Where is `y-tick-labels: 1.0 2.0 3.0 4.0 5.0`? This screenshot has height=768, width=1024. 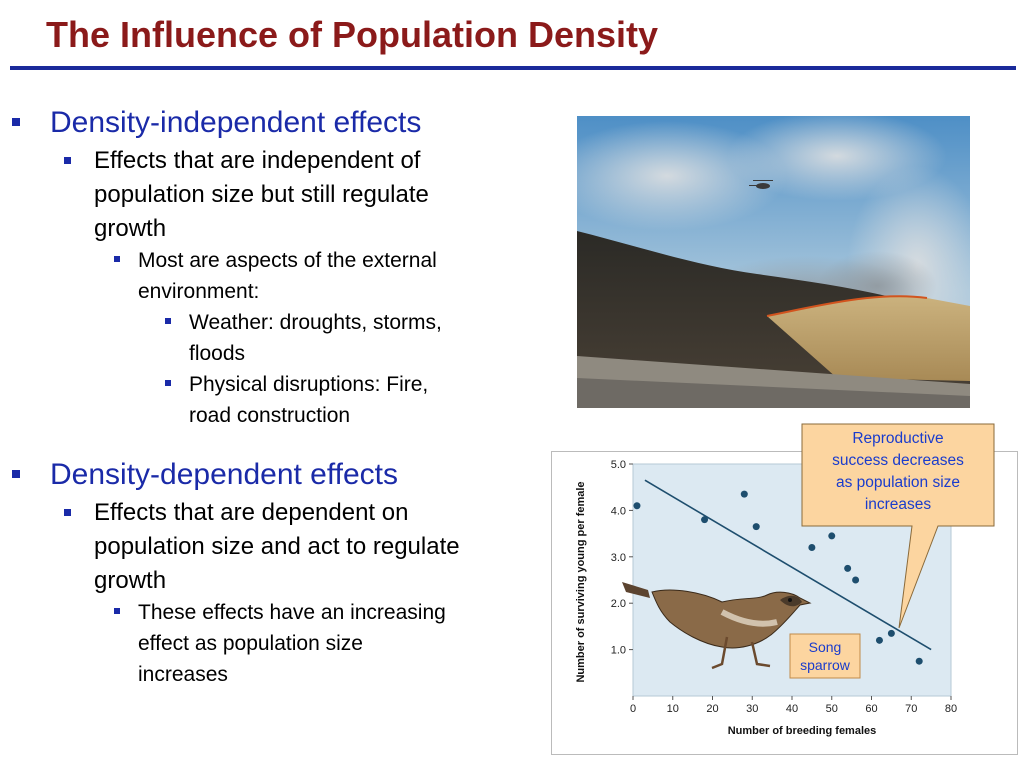 y-tick-labels: 1.0 2.0 3.0 4.0 5.0 is located at coordinates (618, 558).